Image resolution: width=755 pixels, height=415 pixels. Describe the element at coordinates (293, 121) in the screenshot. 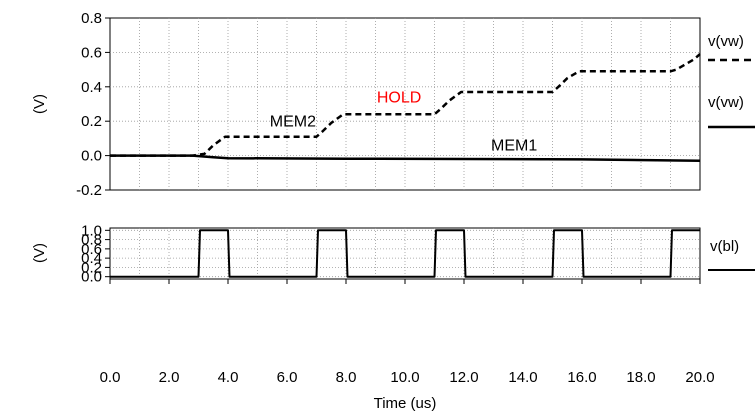

I see `annotation-label: MEM2` at that location.